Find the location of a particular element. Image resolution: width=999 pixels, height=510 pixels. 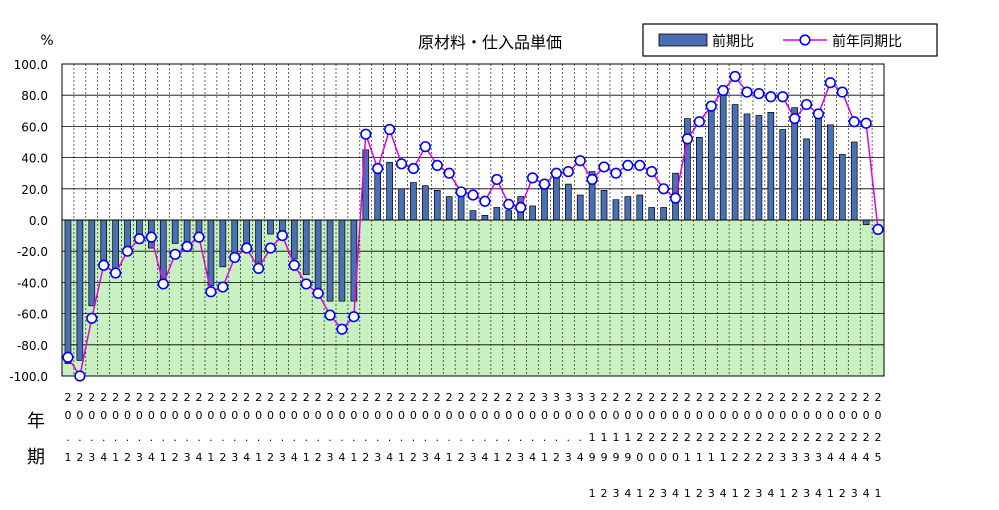

y-tick-label: -60.0 is located at coordinates (32, 315).